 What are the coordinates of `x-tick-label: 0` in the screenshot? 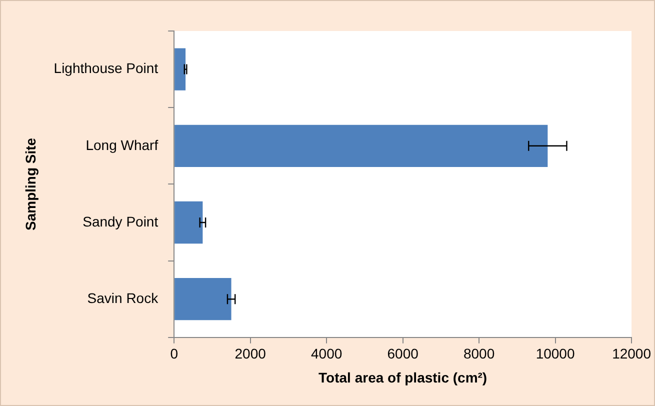 It's located at (174, 354).